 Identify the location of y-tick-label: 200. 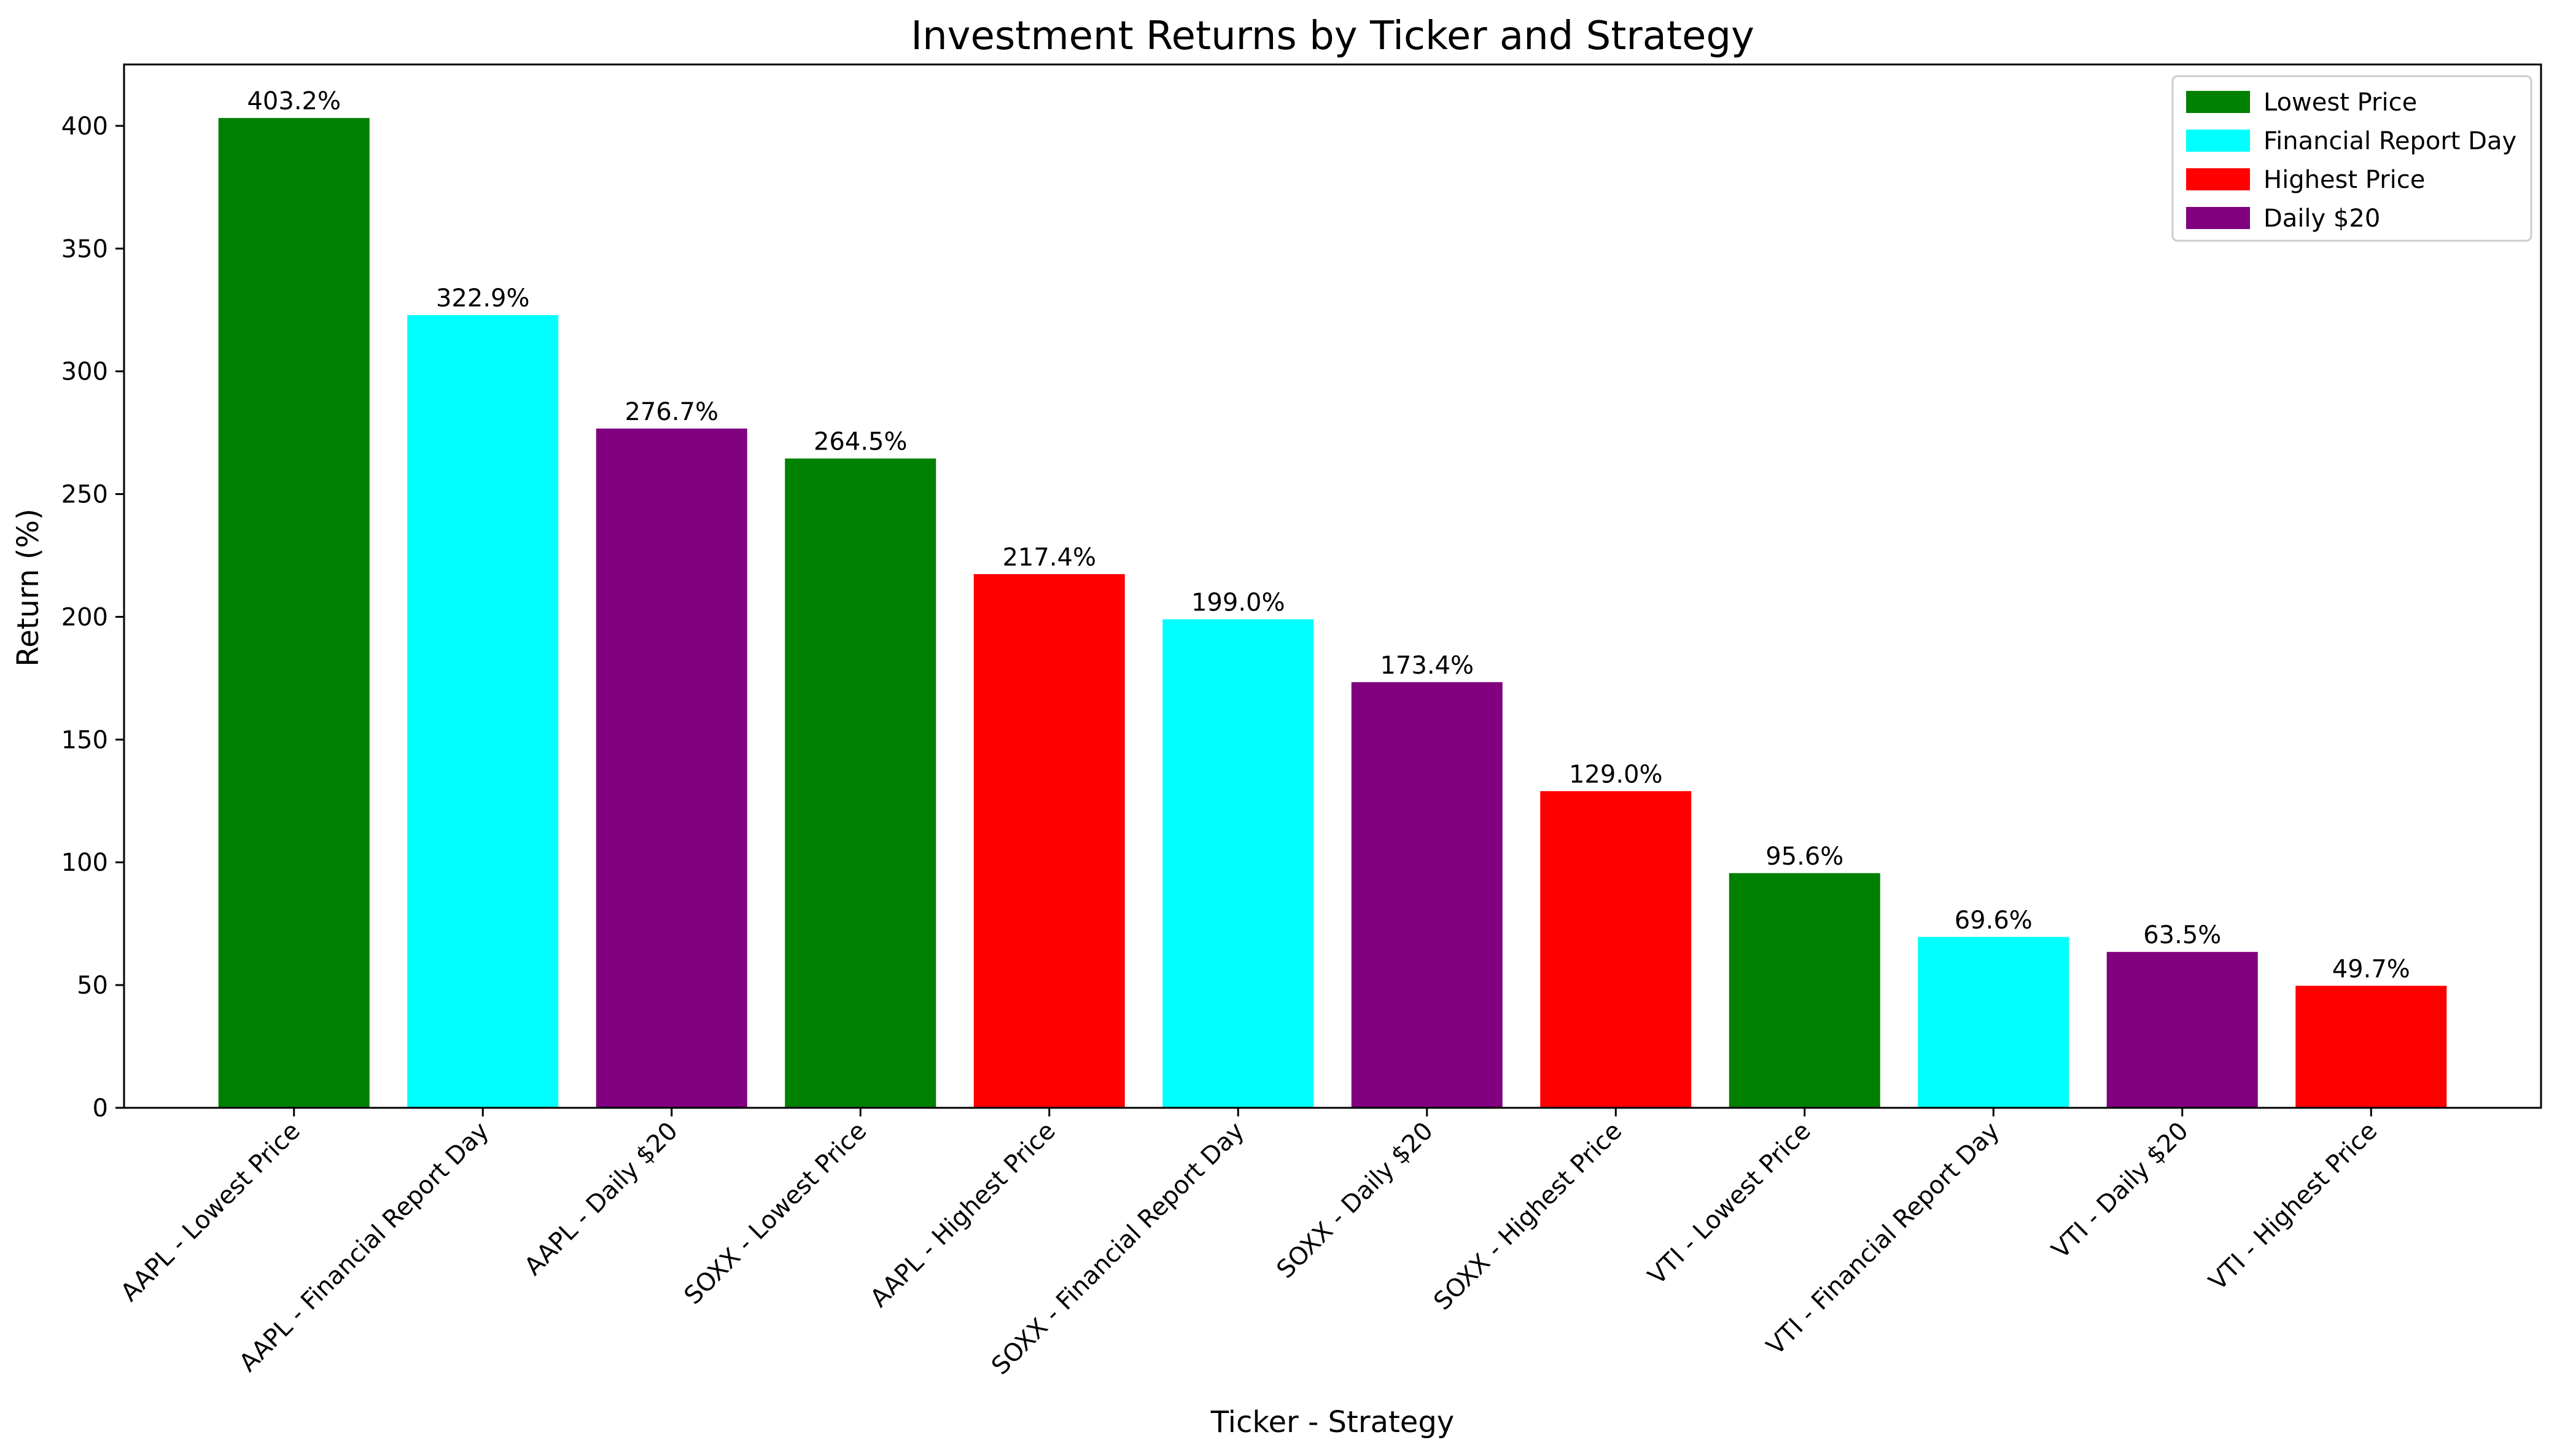
(84, 617).